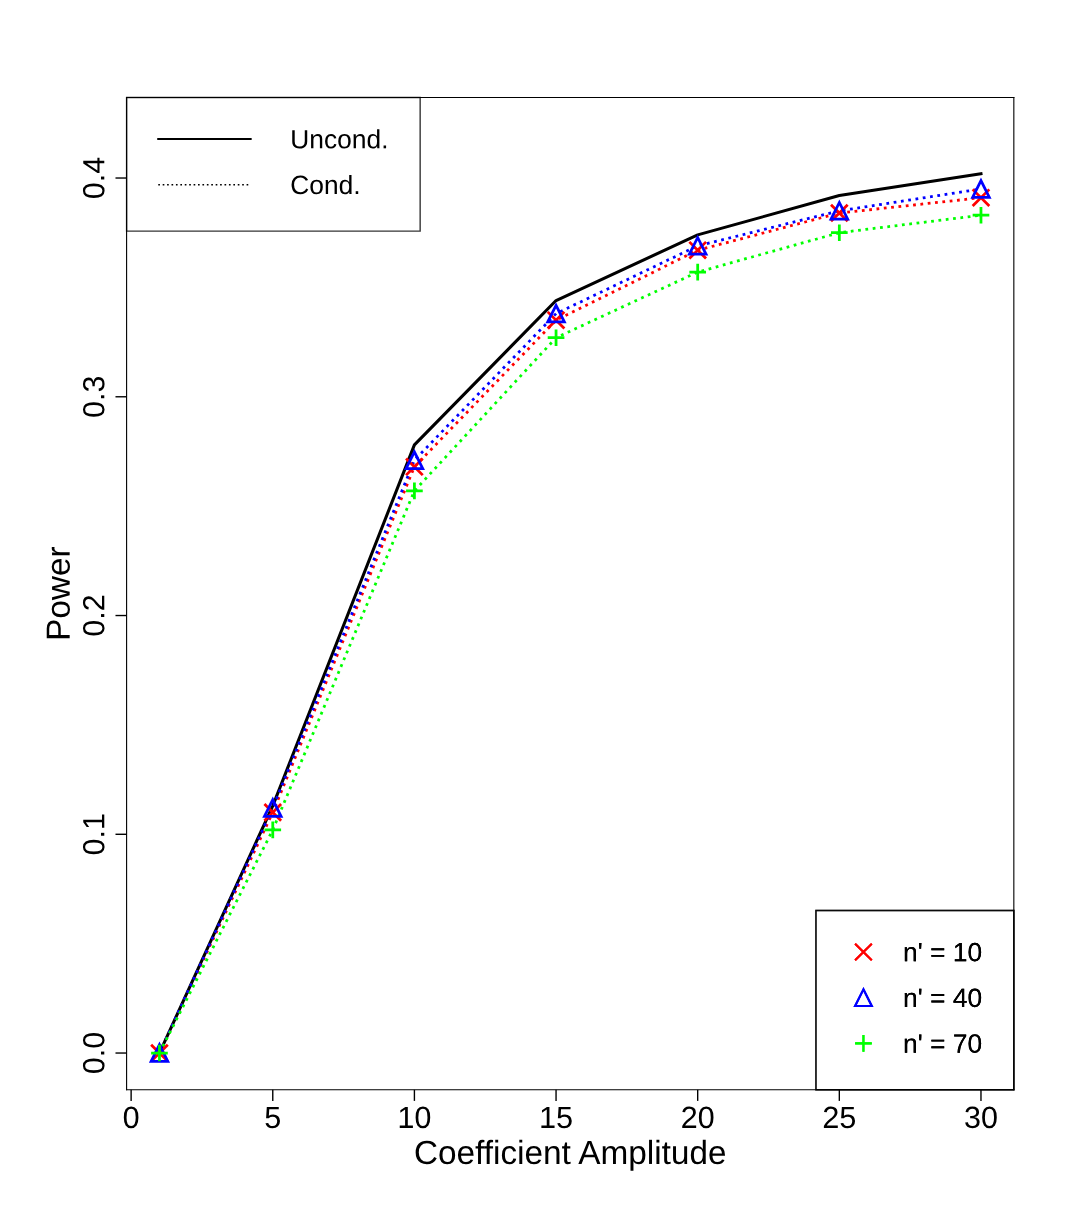  Describe the element at coordinates (93, 615) in the screenshot. I see `y-tick-label: 0.2` at that location.